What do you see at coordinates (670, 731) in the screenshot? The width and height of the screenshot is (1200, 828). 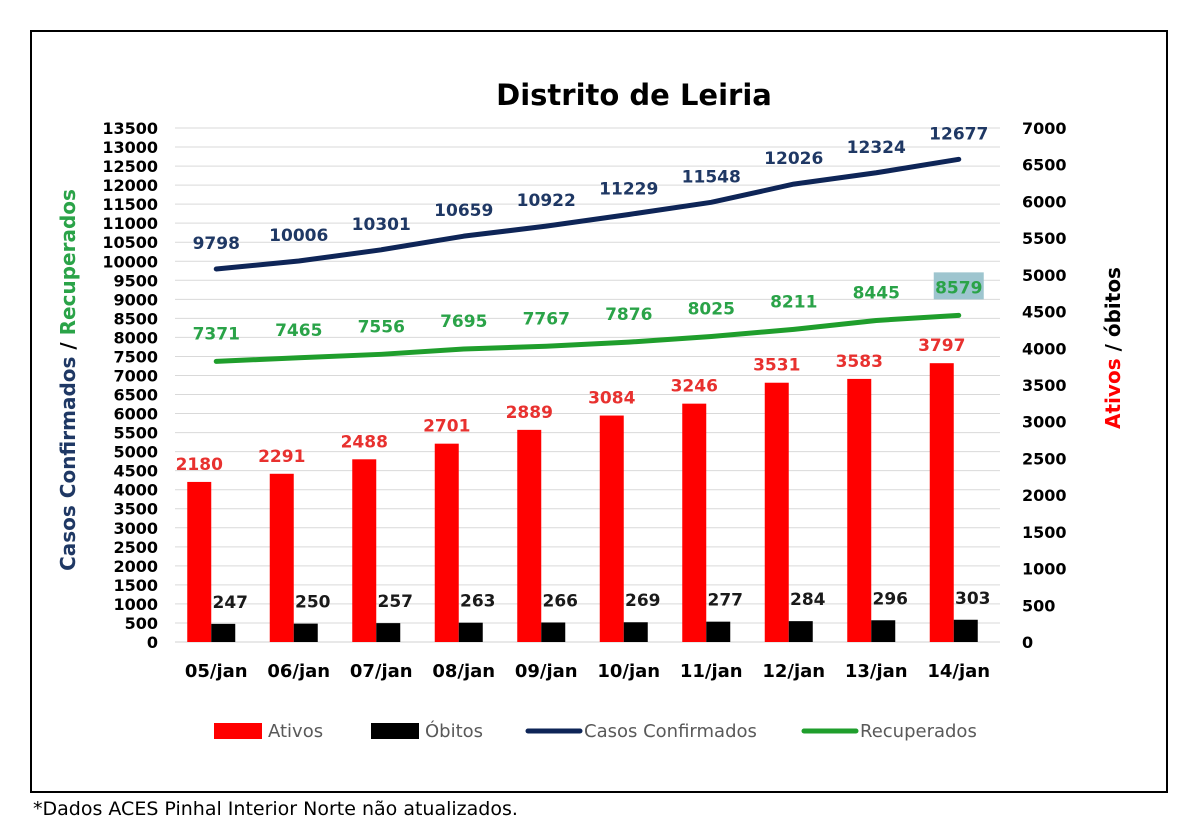 I see `legend-label: Casos Confirmados` at bounding box center [670, 731].